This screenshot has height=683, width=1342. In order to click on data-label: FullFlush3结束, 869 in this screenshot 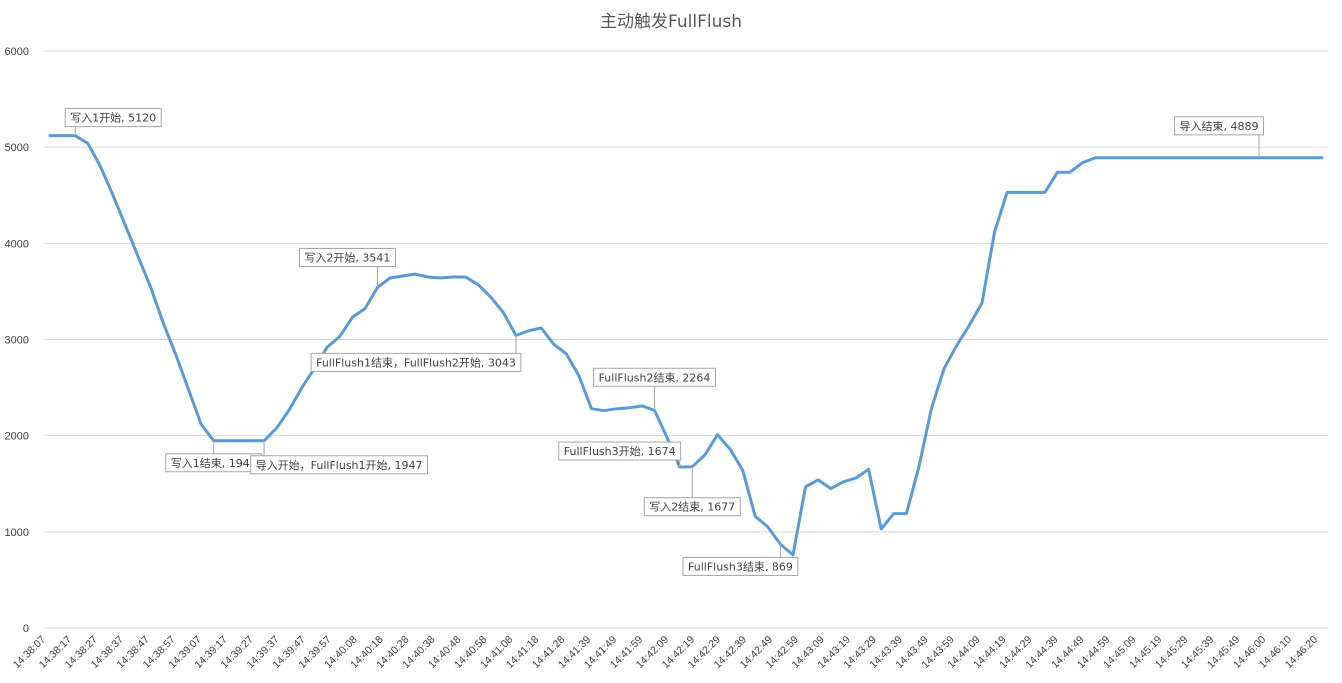, I will do `click(740, 560)`.